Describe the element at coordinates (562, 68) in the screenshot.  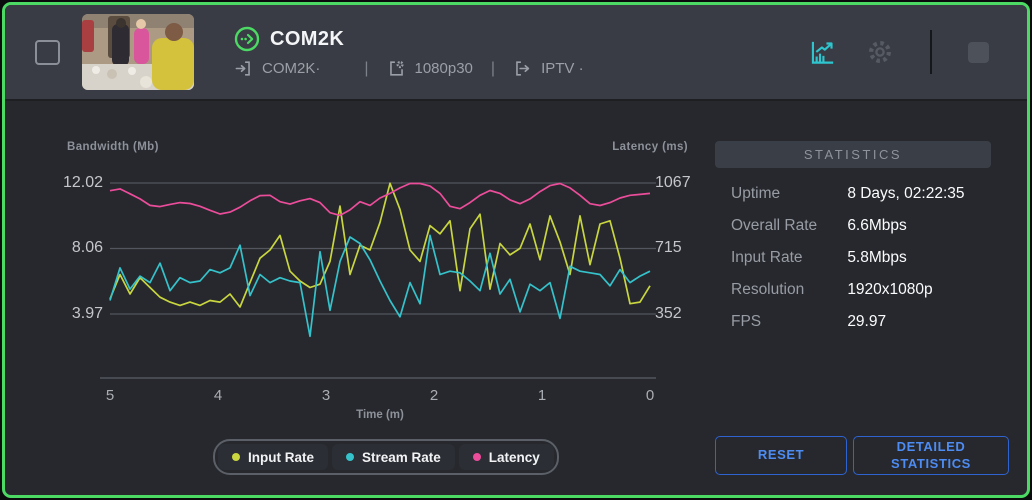
I see `output-label: IPTV ·` at that location.